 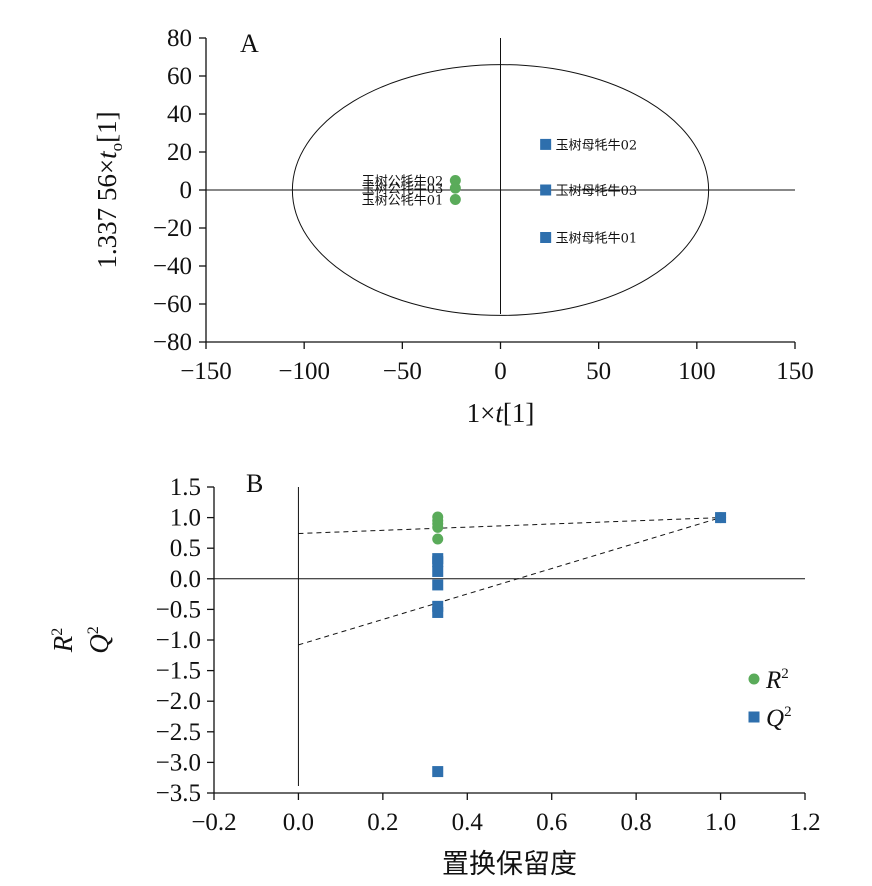 What do you see at coordinates (178, 793) in the screenshot?
I see `y-tick-label: −3.5` at bounding box center [178, 793].